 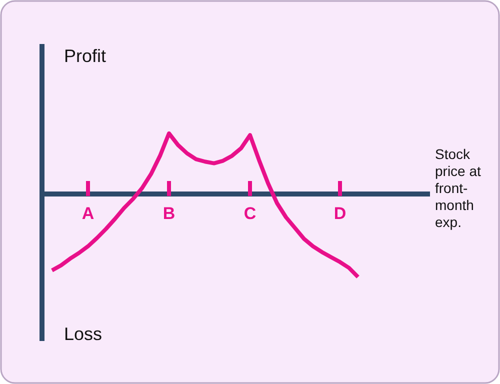 I want to click on x-tick-label: D, so click(x=340, y=213).